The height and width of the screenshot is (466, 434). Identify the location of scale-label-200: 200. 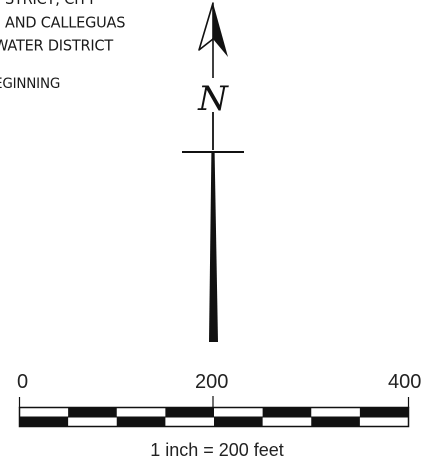
(212, 382).